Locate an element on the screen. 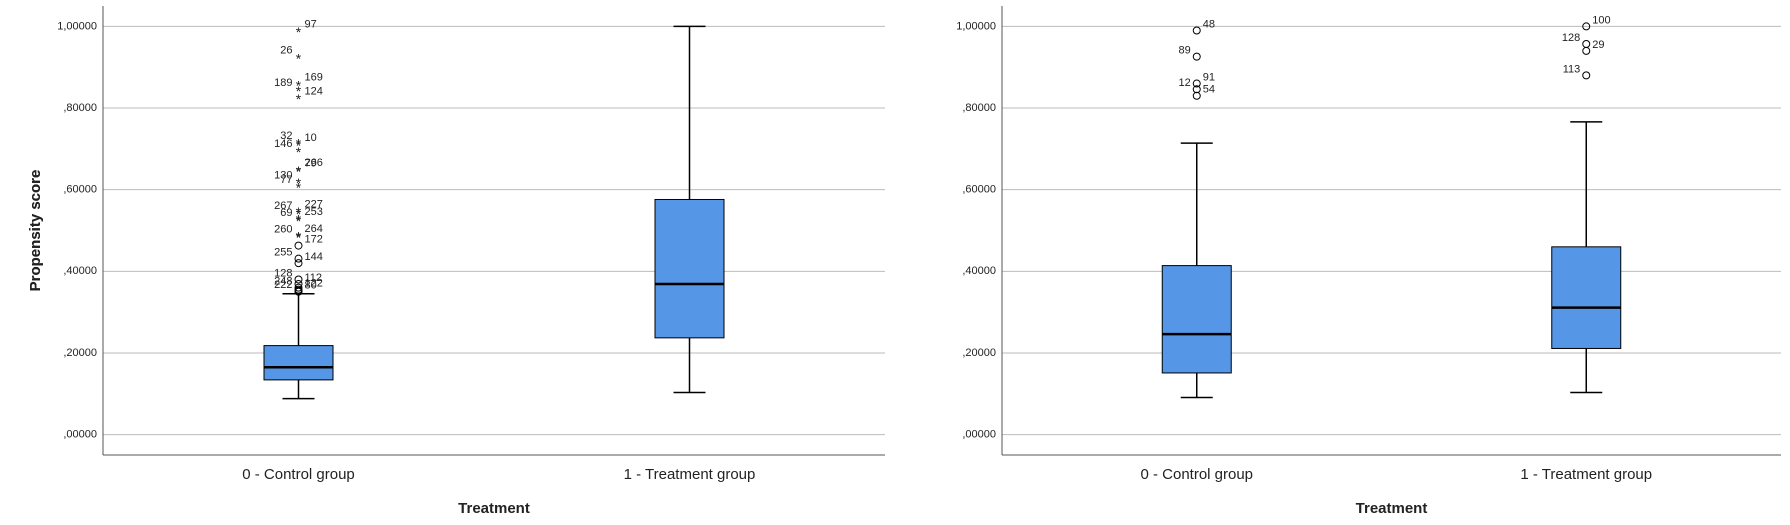 The width and height of the screenshot is (1790, 525). outlier-label: 130 is located at coordinates (283, 175).